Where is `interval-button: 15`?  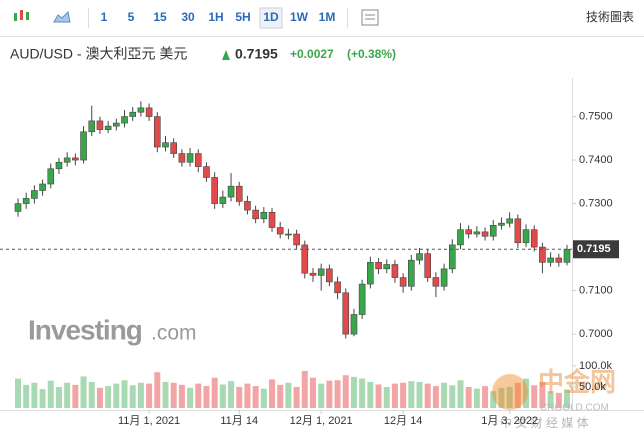 interval-button: 15 is located at coordinates (160, 17).